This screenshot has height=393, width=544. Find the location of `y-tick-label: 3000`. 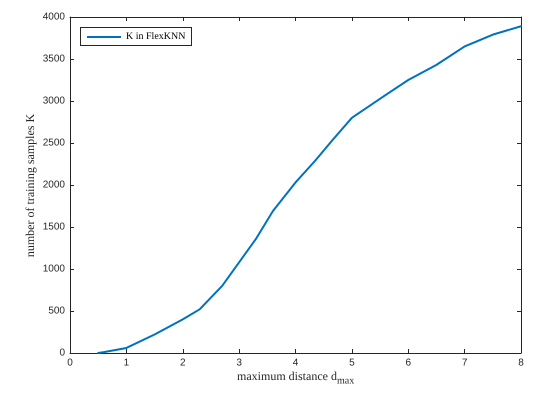

y-tick-label: 3000 is located at coordinates (54, 101).